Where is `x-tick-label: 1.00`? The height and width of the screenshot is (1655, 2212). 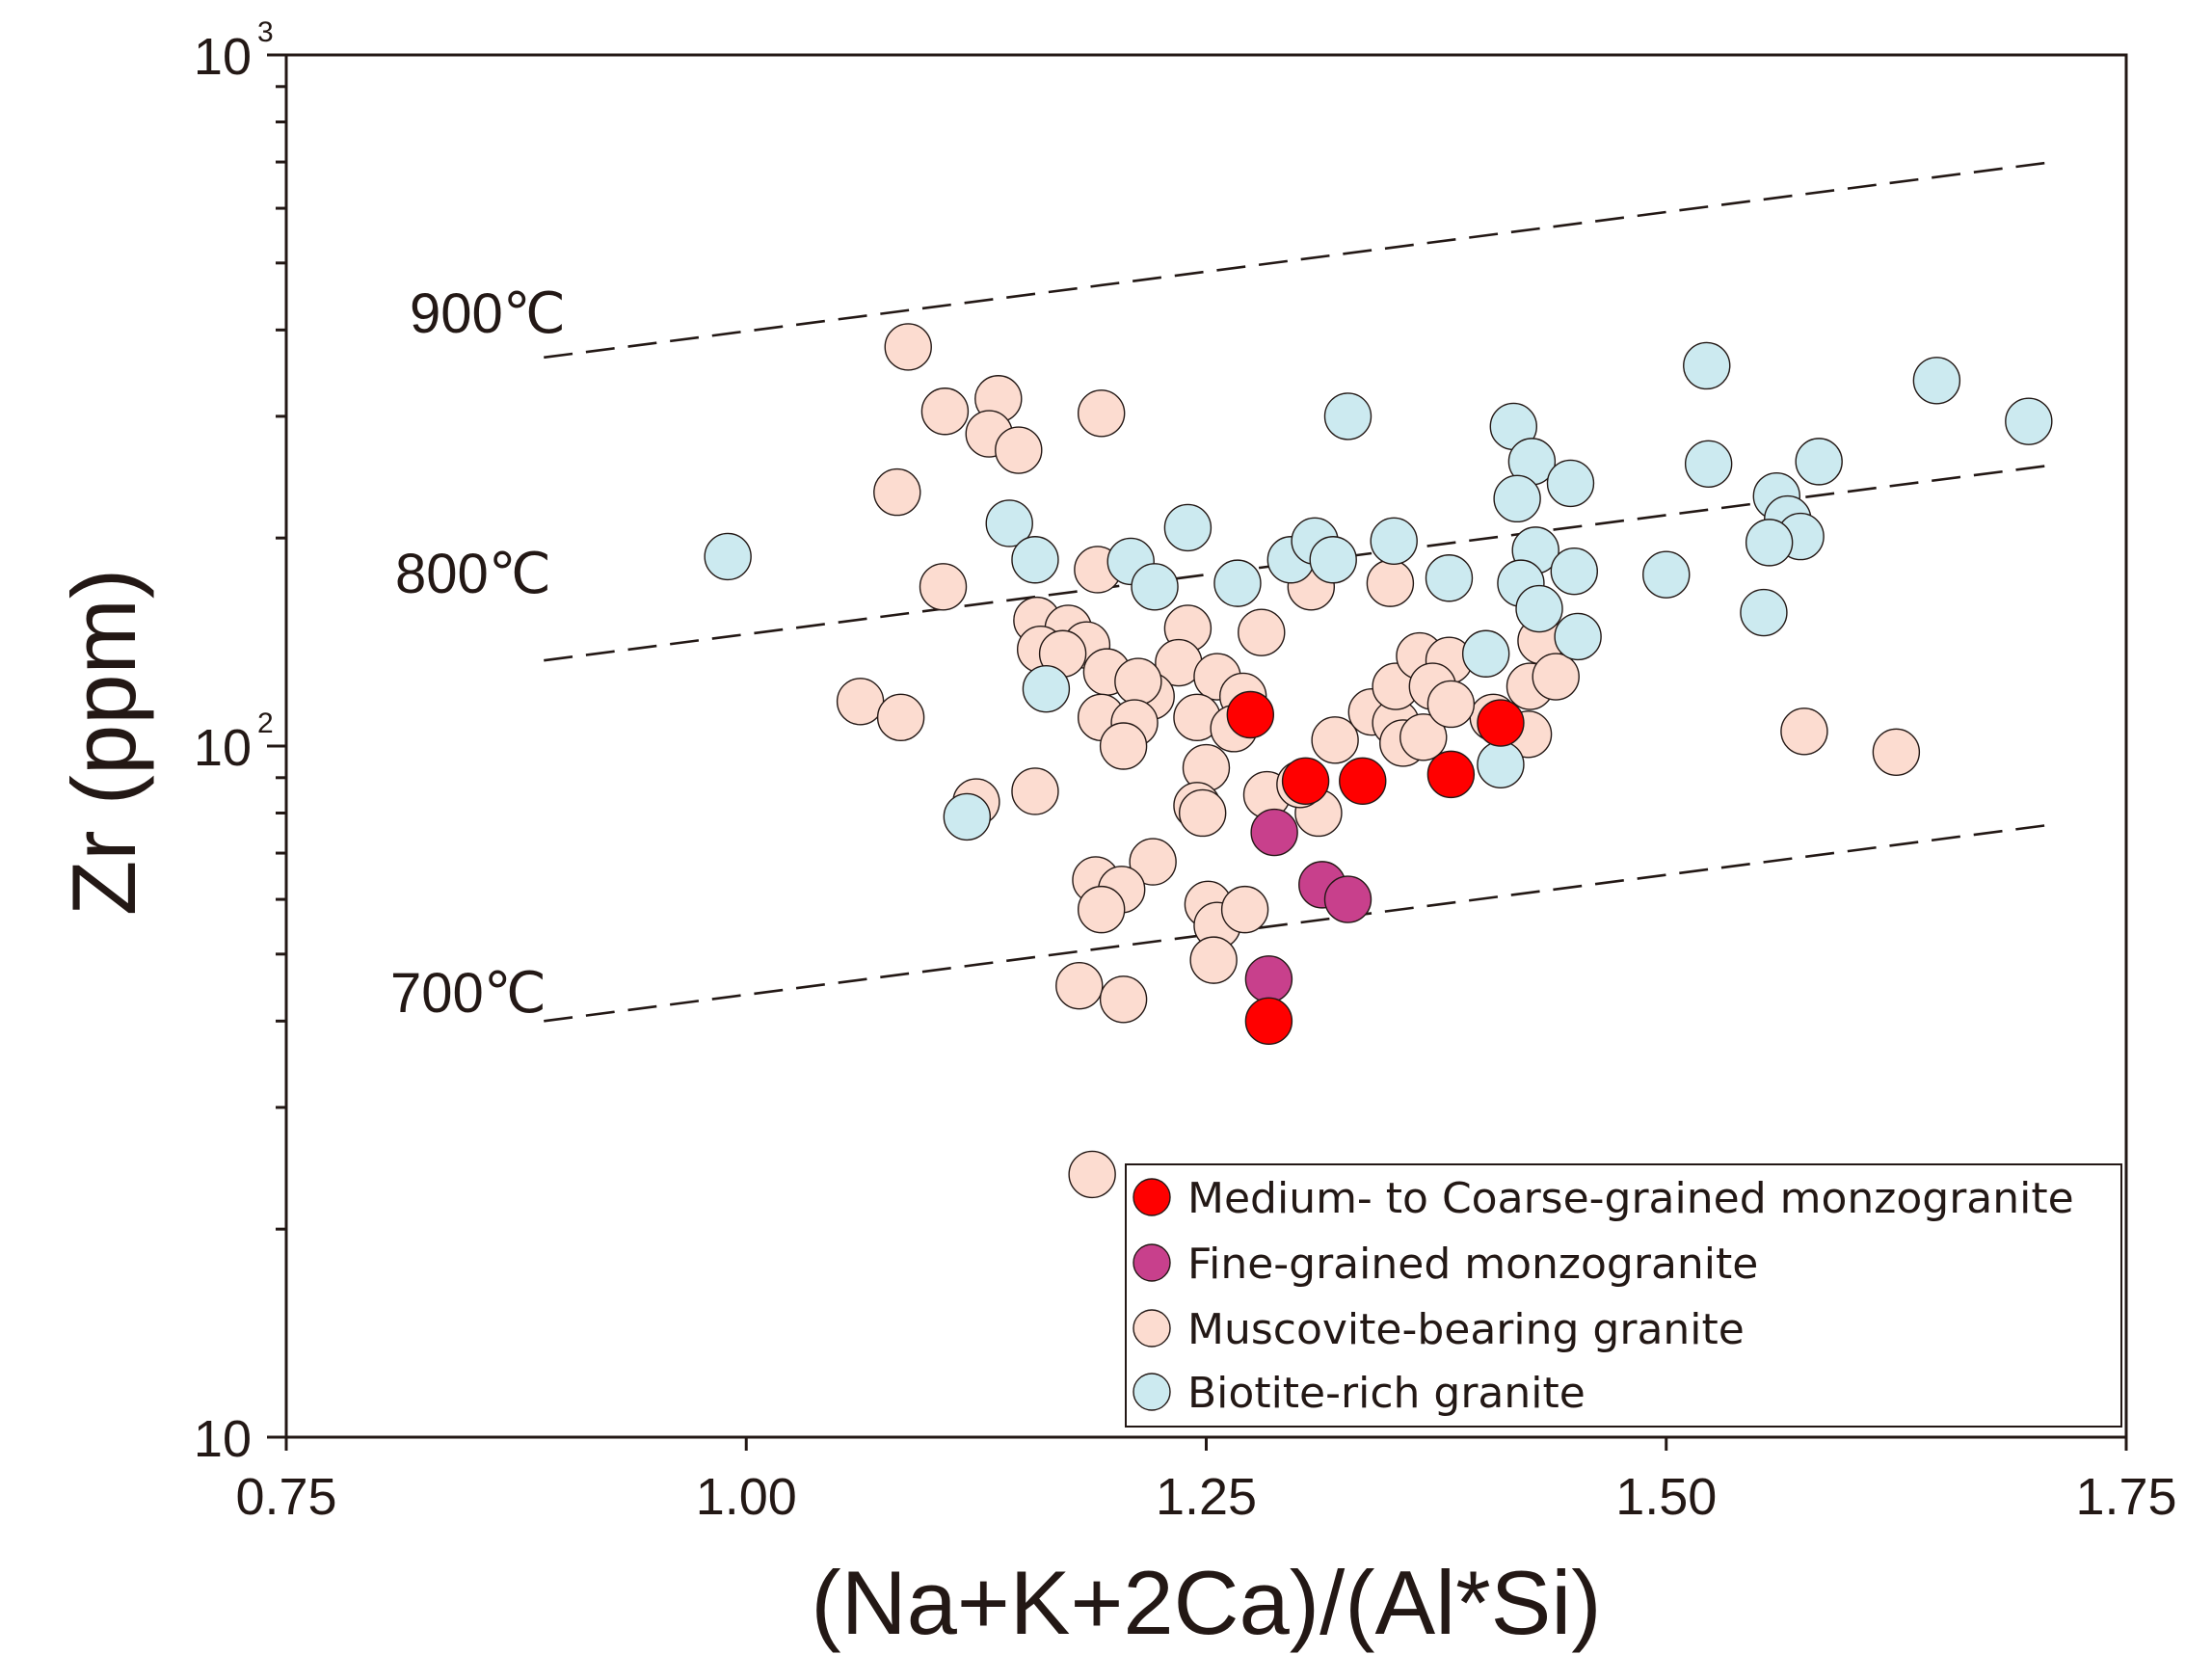 x-tick-label: 1.00 is located at coordinates (746, 1497).